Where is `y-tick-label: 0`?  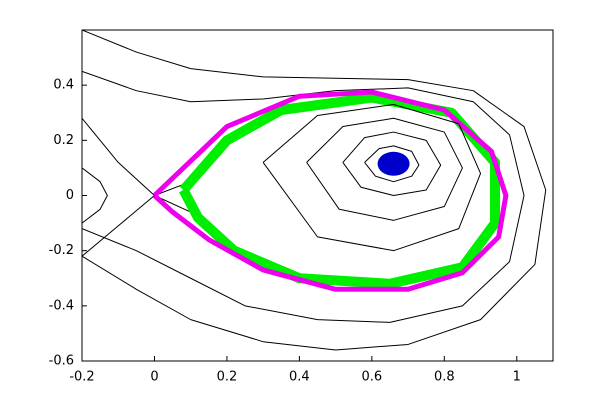
y-tick-label: 0 is located at coordinates (70, 195).